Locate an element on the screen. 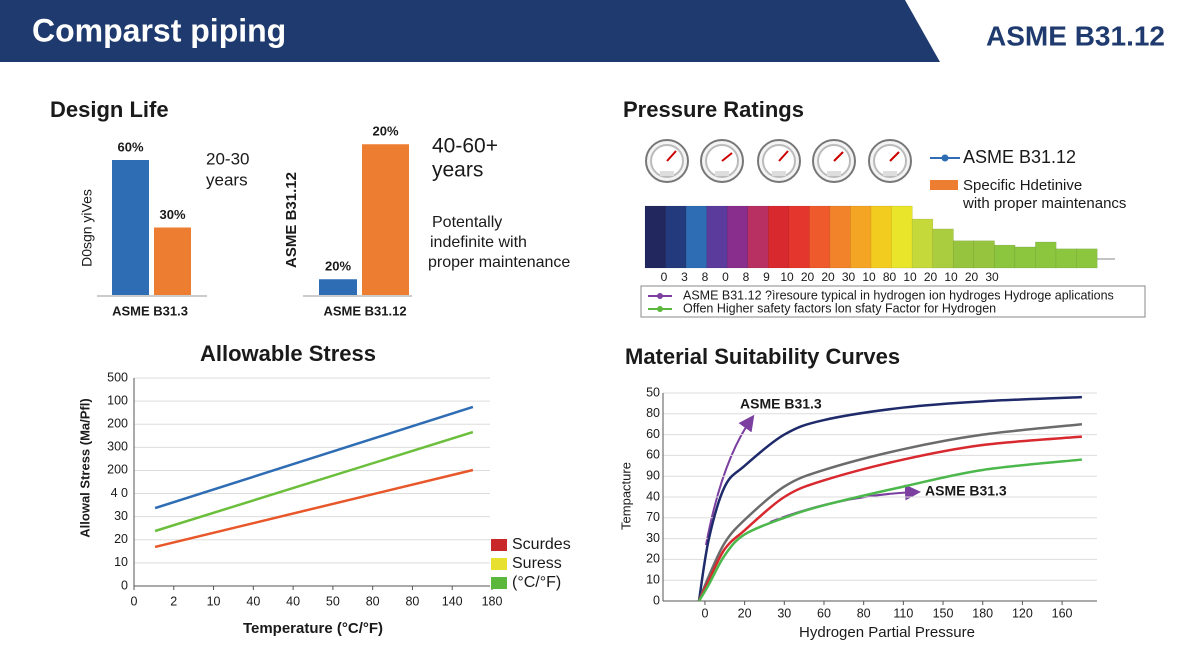  annotation-arrow is located at coordinates (730, 480).